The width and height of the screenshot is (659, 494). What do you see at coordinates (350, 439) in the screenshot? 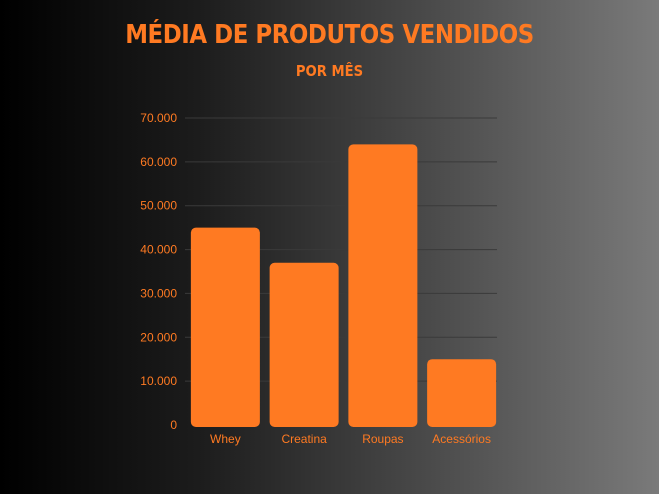
I see `x-axis-labels: Whey Creatina Roupas Acessórios` at bounding box center [350, 439].